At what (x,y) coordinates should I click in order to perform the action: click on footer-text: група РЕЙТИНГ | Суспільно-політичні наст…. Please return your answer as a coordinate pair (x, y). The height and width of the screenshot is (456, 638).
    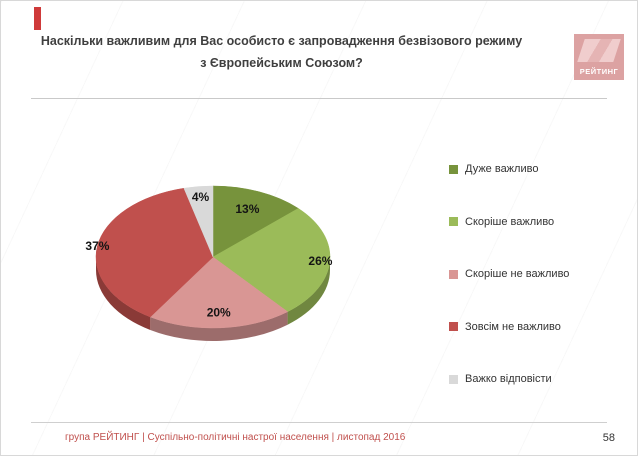
    Looking at the image, I should click on (235, 437).